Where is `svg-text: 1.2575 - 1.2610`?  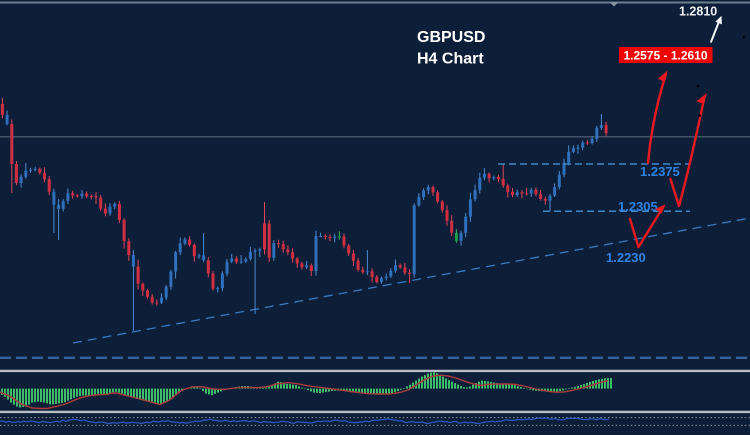 svg-text: 1.2575 - 1.2610 is located at coordinates (665, 56).